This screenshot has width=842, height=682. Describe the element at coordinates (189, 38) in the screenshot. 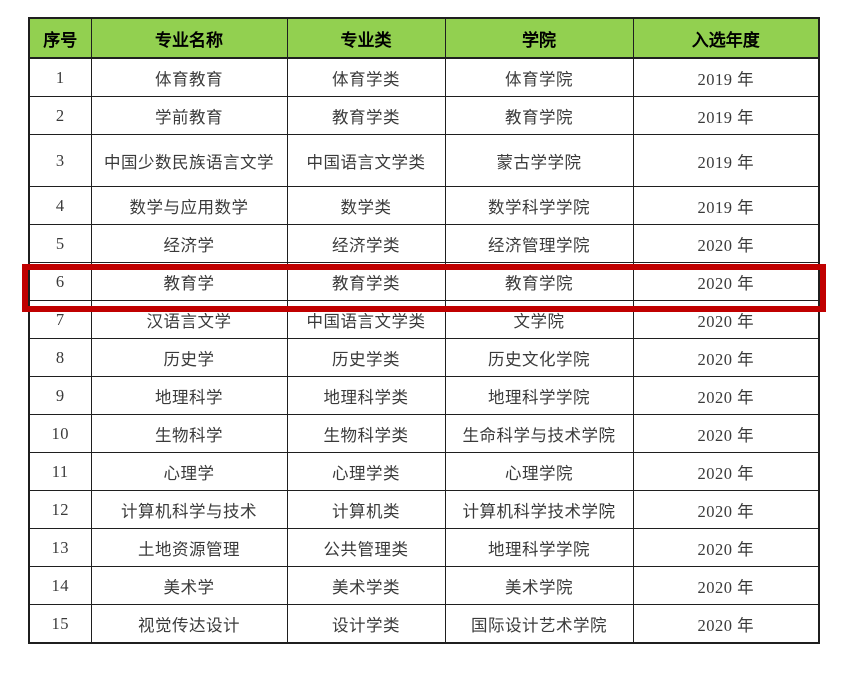

I see `column-header-major: 专业名称` at that location.